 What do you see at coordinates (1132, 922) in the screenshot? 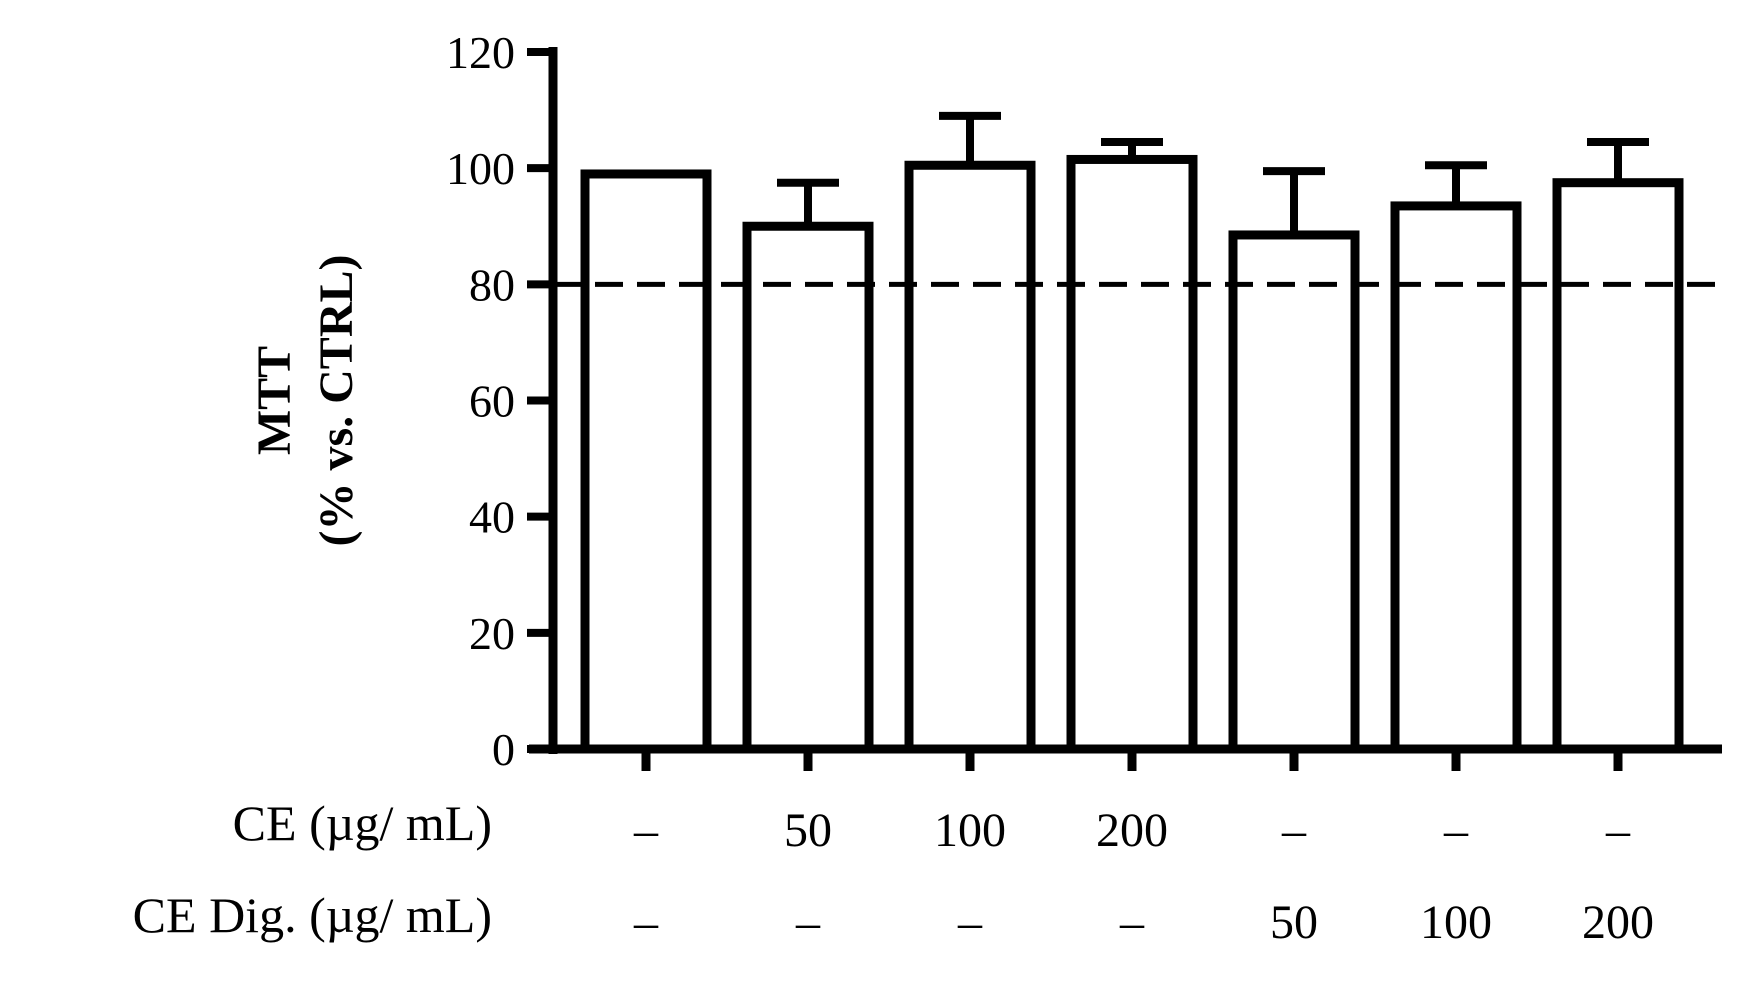
I see `condition-value-r2-c4: –` at bounding box center [1132, 922].